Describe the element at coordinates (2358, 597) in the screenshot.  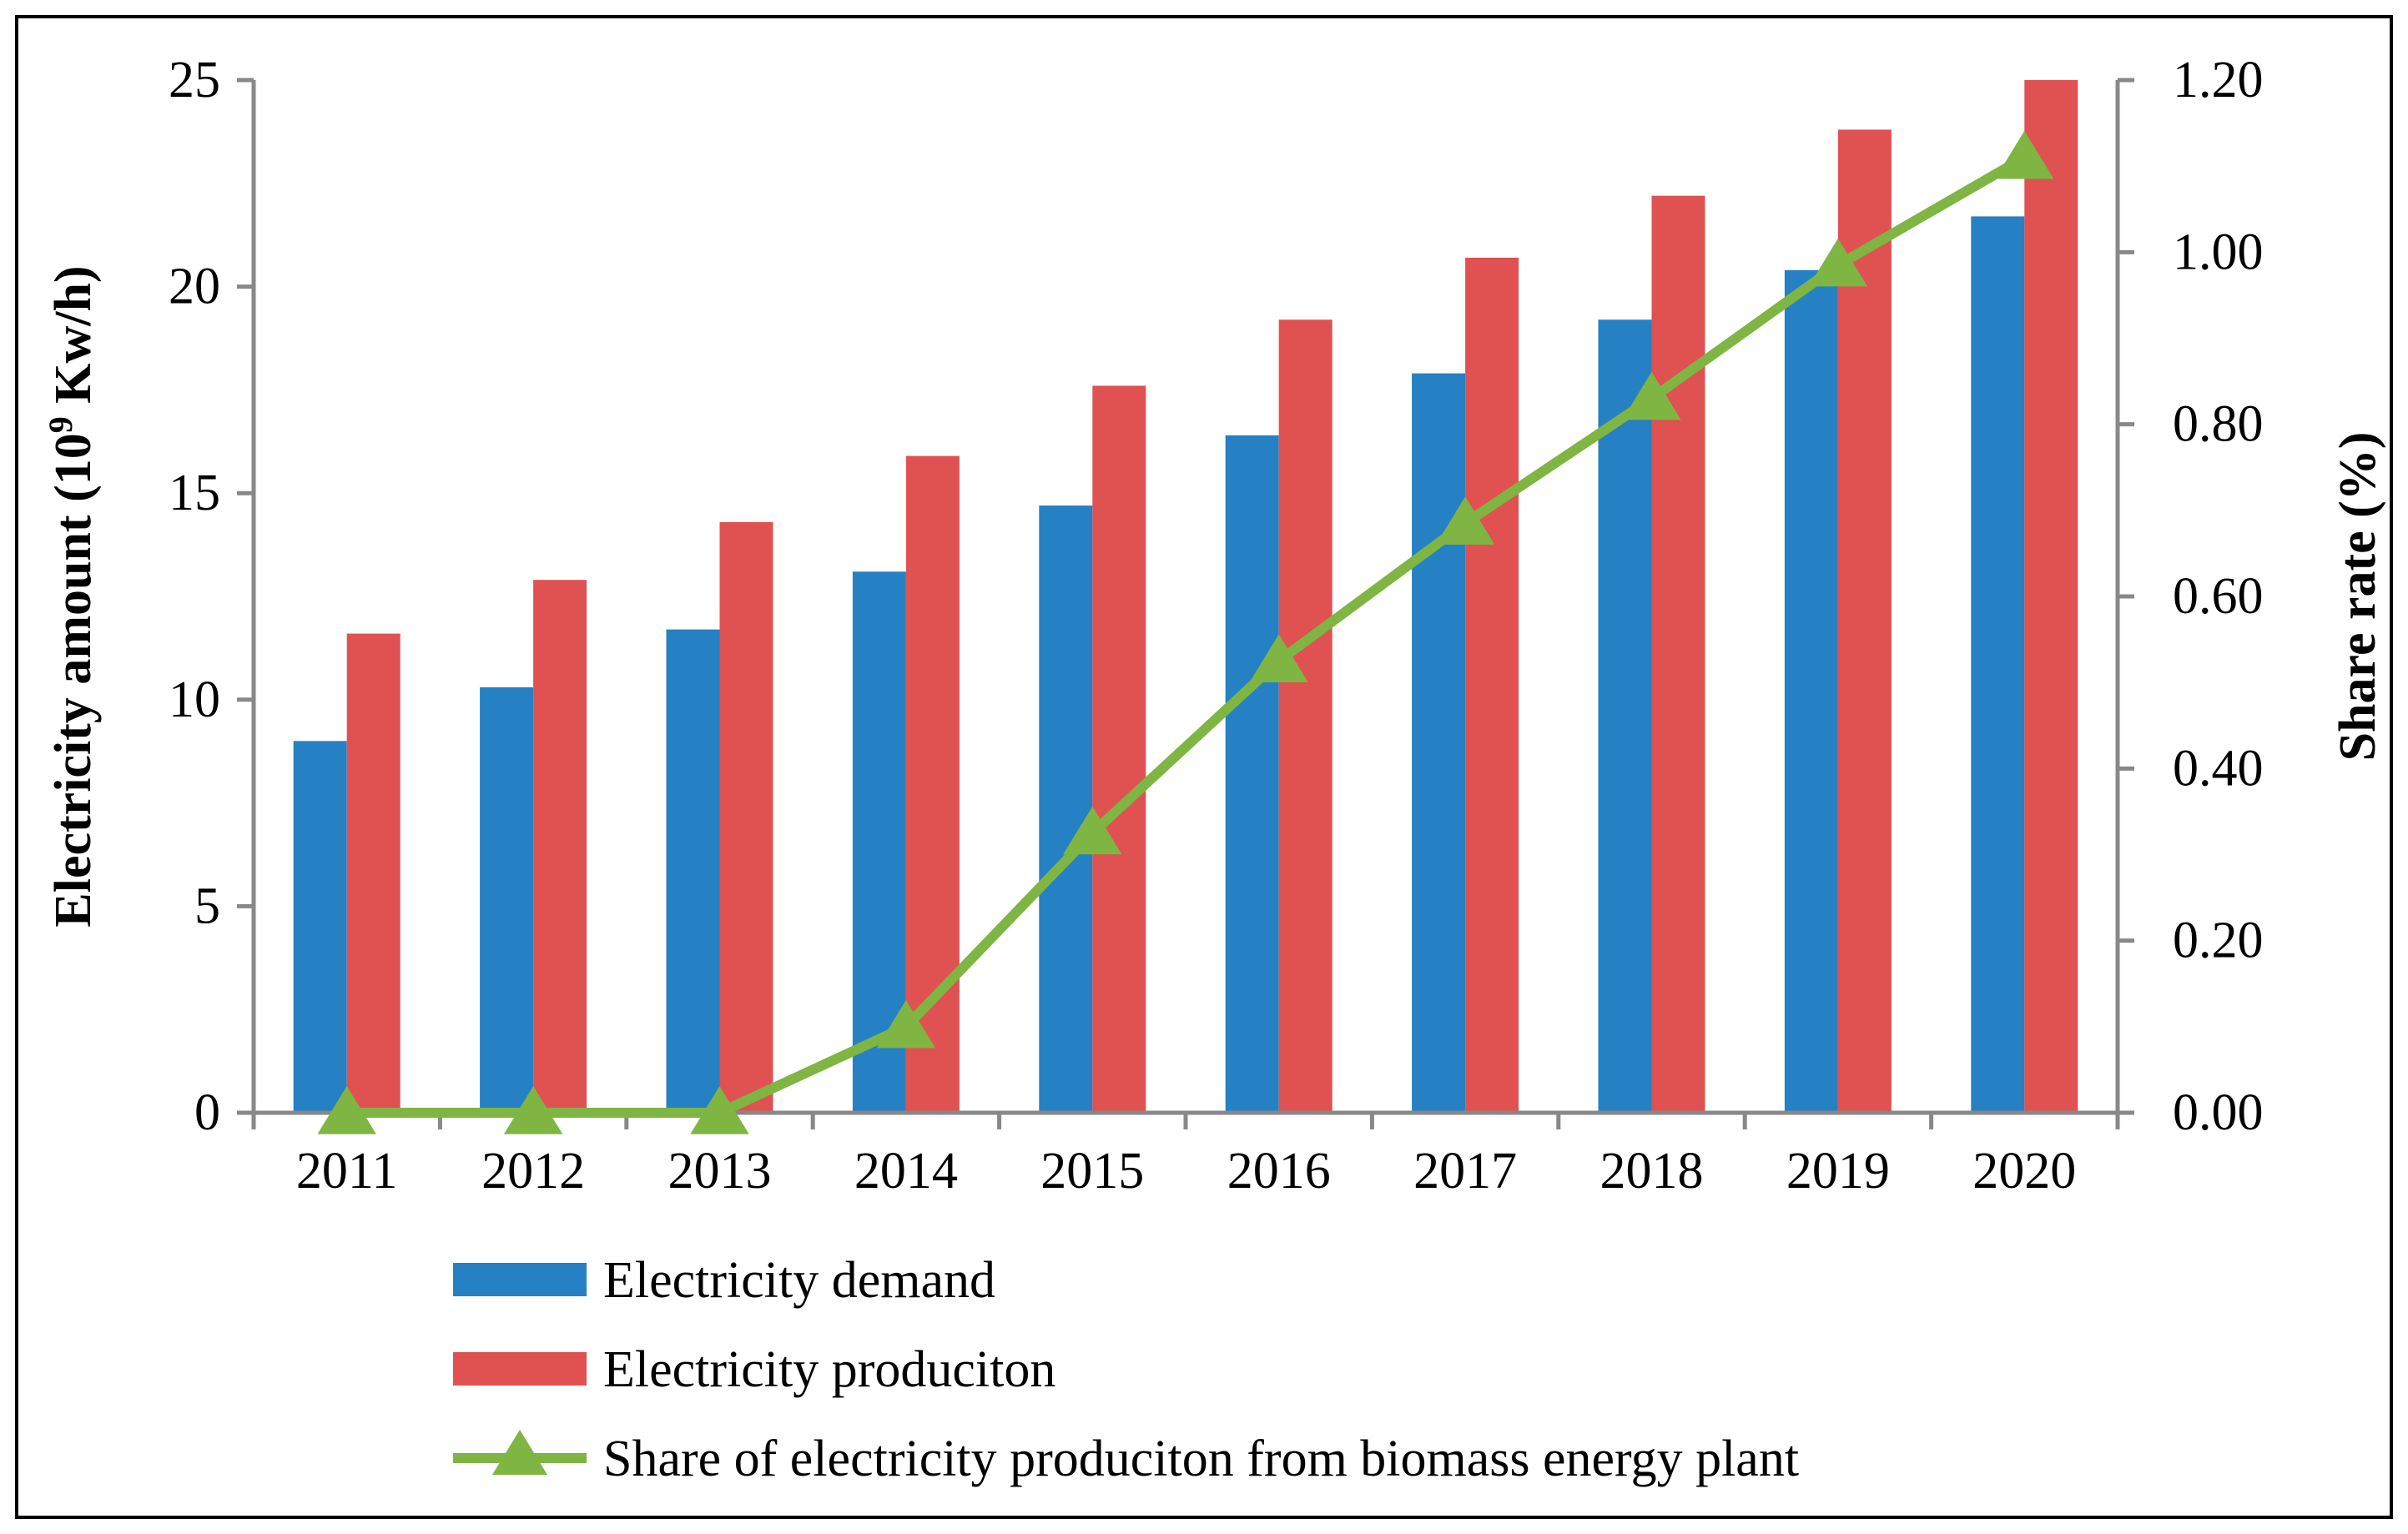
I see `right-axis-title: Share rate (%)` at that location.